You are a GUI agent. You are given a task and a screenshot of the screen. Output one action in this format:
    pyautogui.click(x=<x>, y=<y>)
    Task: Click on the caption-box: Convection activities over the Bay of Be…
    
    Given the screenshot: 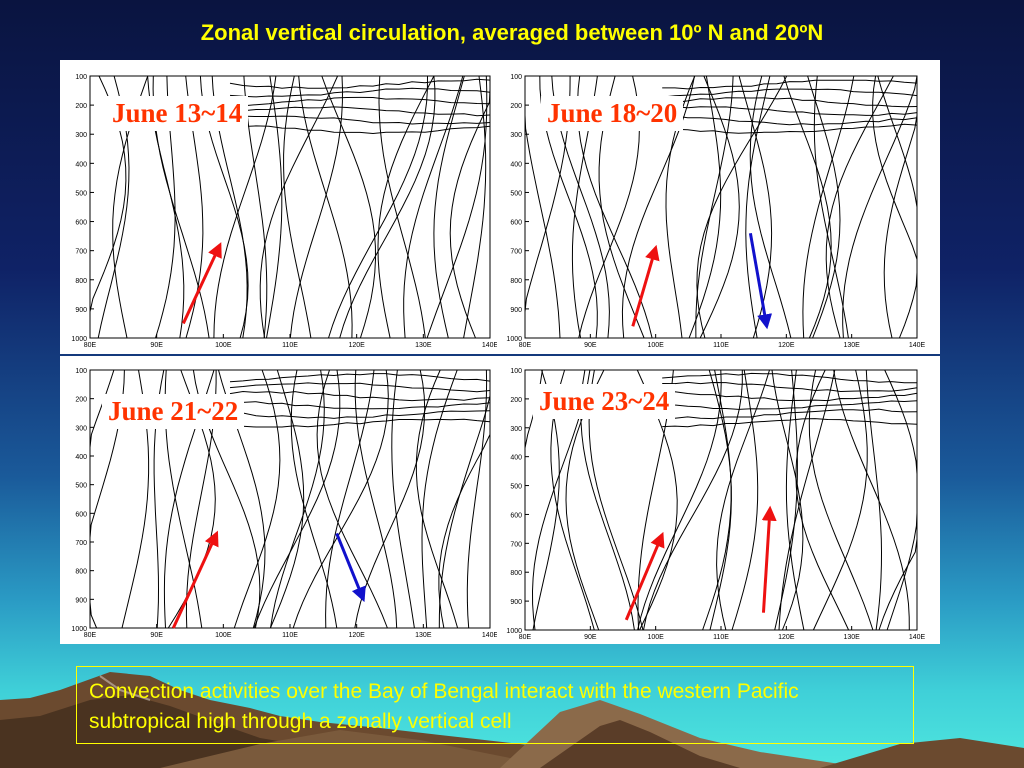 What is the action you would take?
    pyautogui.click(x=495, y=705)
    